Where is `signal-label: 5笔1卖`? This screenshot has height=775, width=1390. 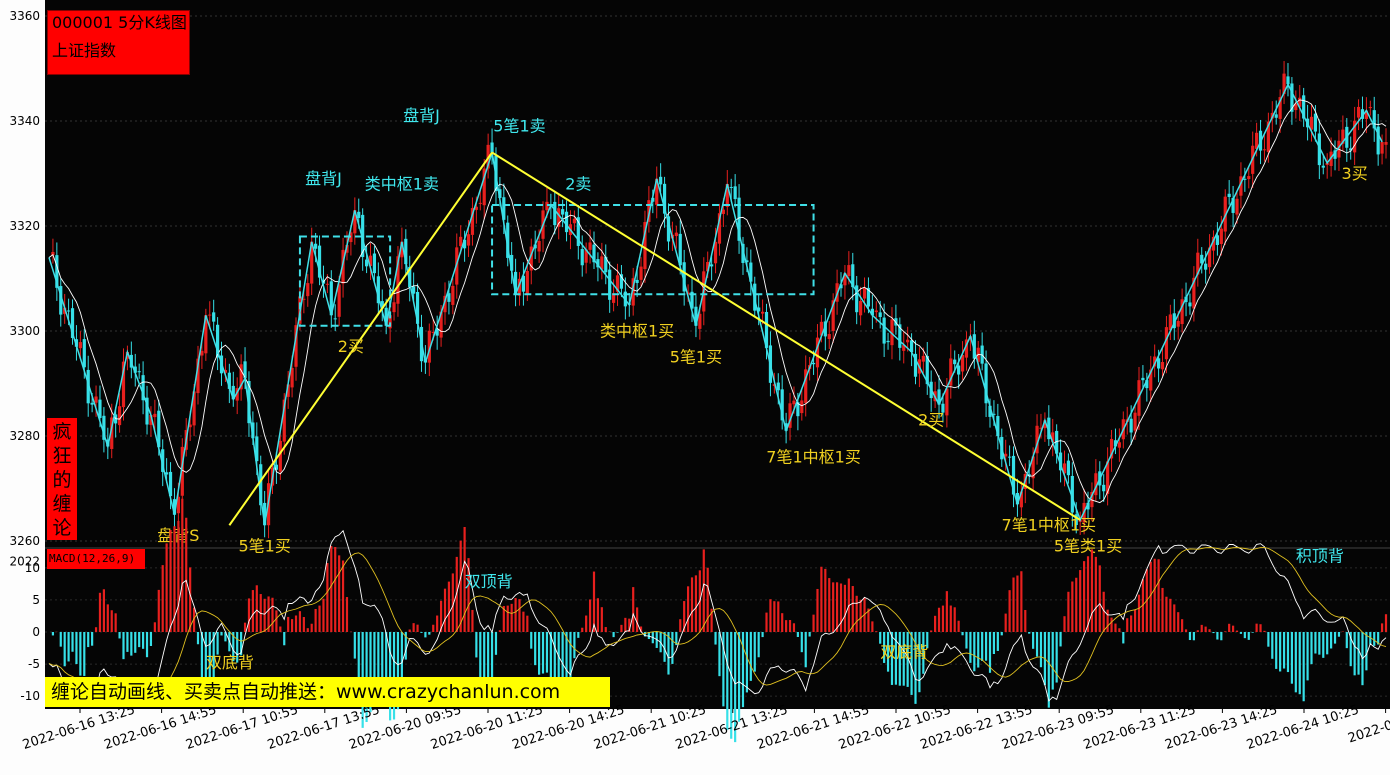 signal-label: 5笔1卖 is located at coordinates (519, 126).